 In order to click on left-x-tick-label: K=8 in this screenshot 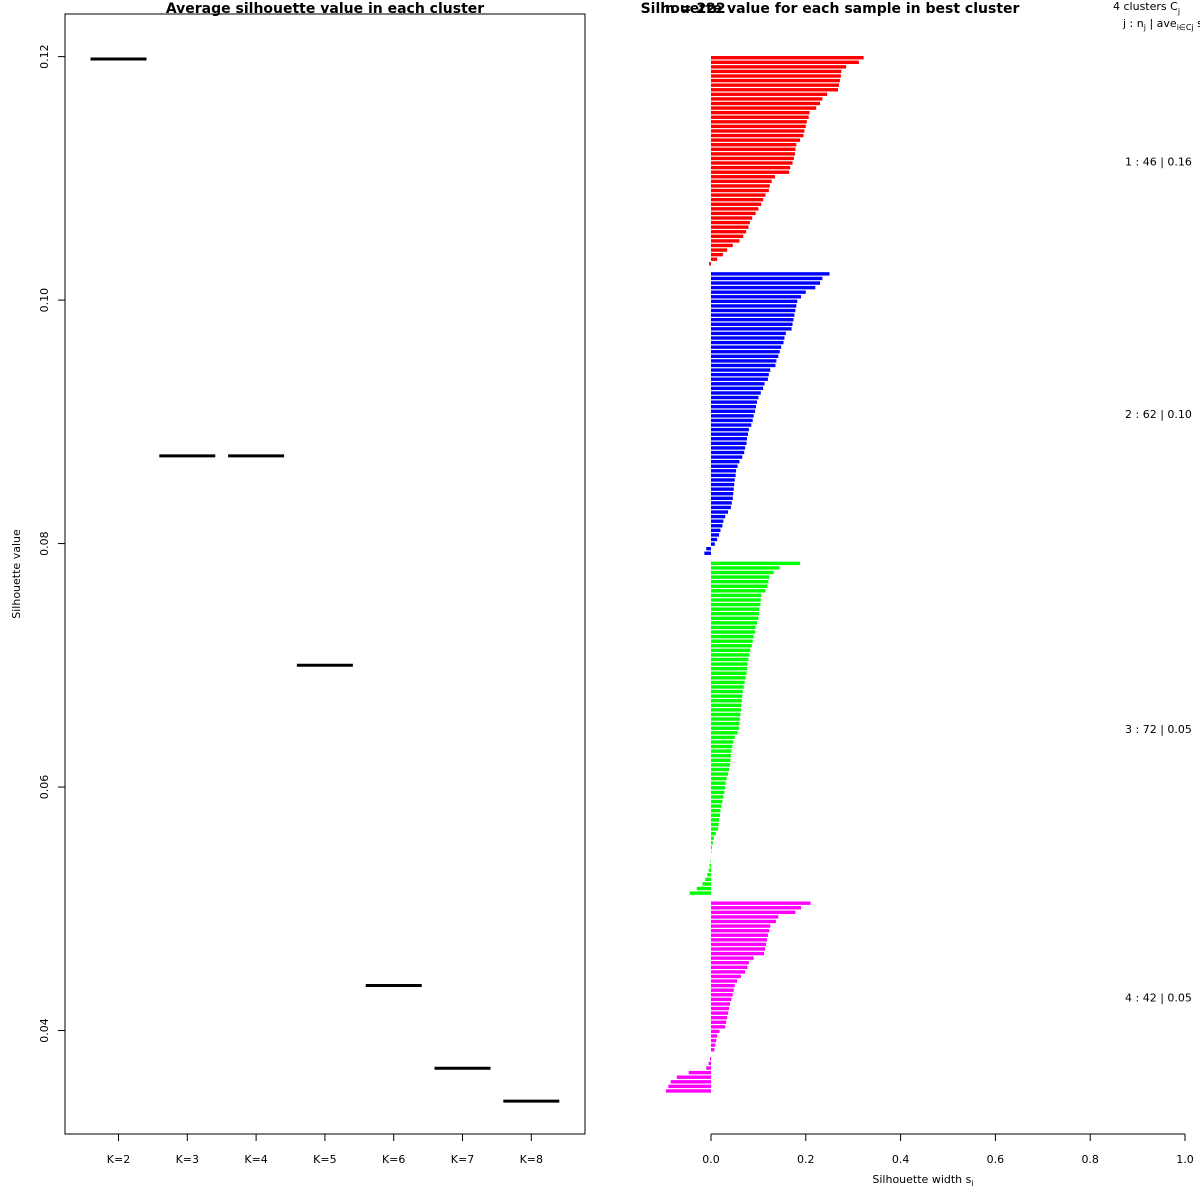, I will do `click(531, 1159)`.